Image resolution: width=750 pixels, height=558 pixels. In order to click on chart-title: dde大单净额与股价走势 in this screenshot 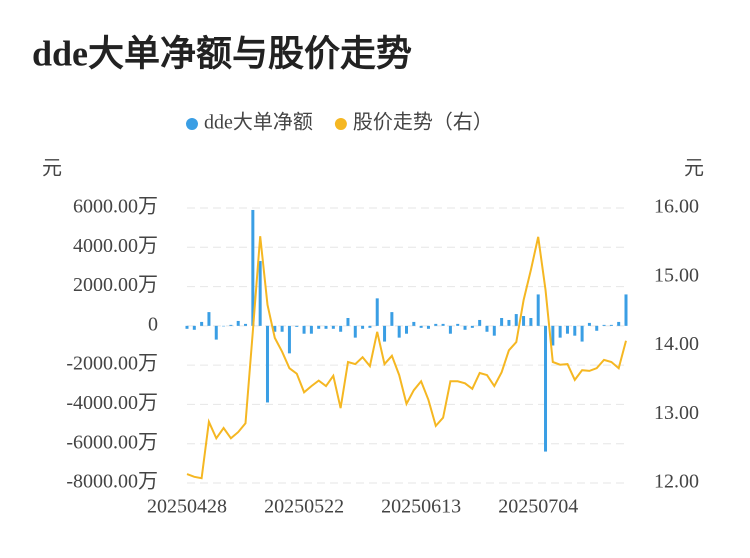, I will do `click(222, 53)`.